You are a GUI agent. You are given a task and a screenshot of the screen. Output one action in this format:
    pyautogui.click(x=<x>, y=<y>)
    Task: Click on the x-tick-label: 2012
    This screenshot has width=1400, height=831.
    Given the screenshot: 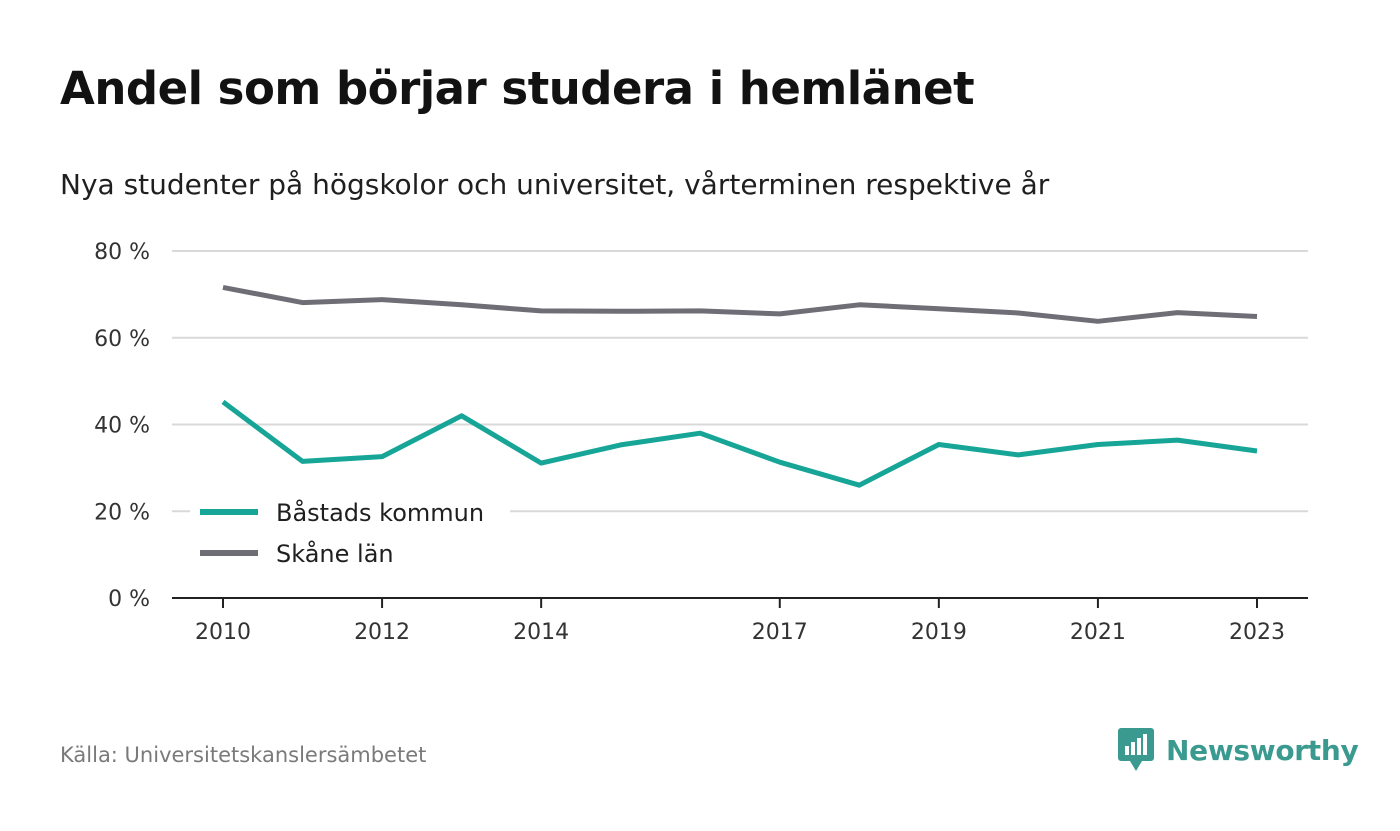 What is the action you would take?
    pyautogui.click(x=382, y=632)
    